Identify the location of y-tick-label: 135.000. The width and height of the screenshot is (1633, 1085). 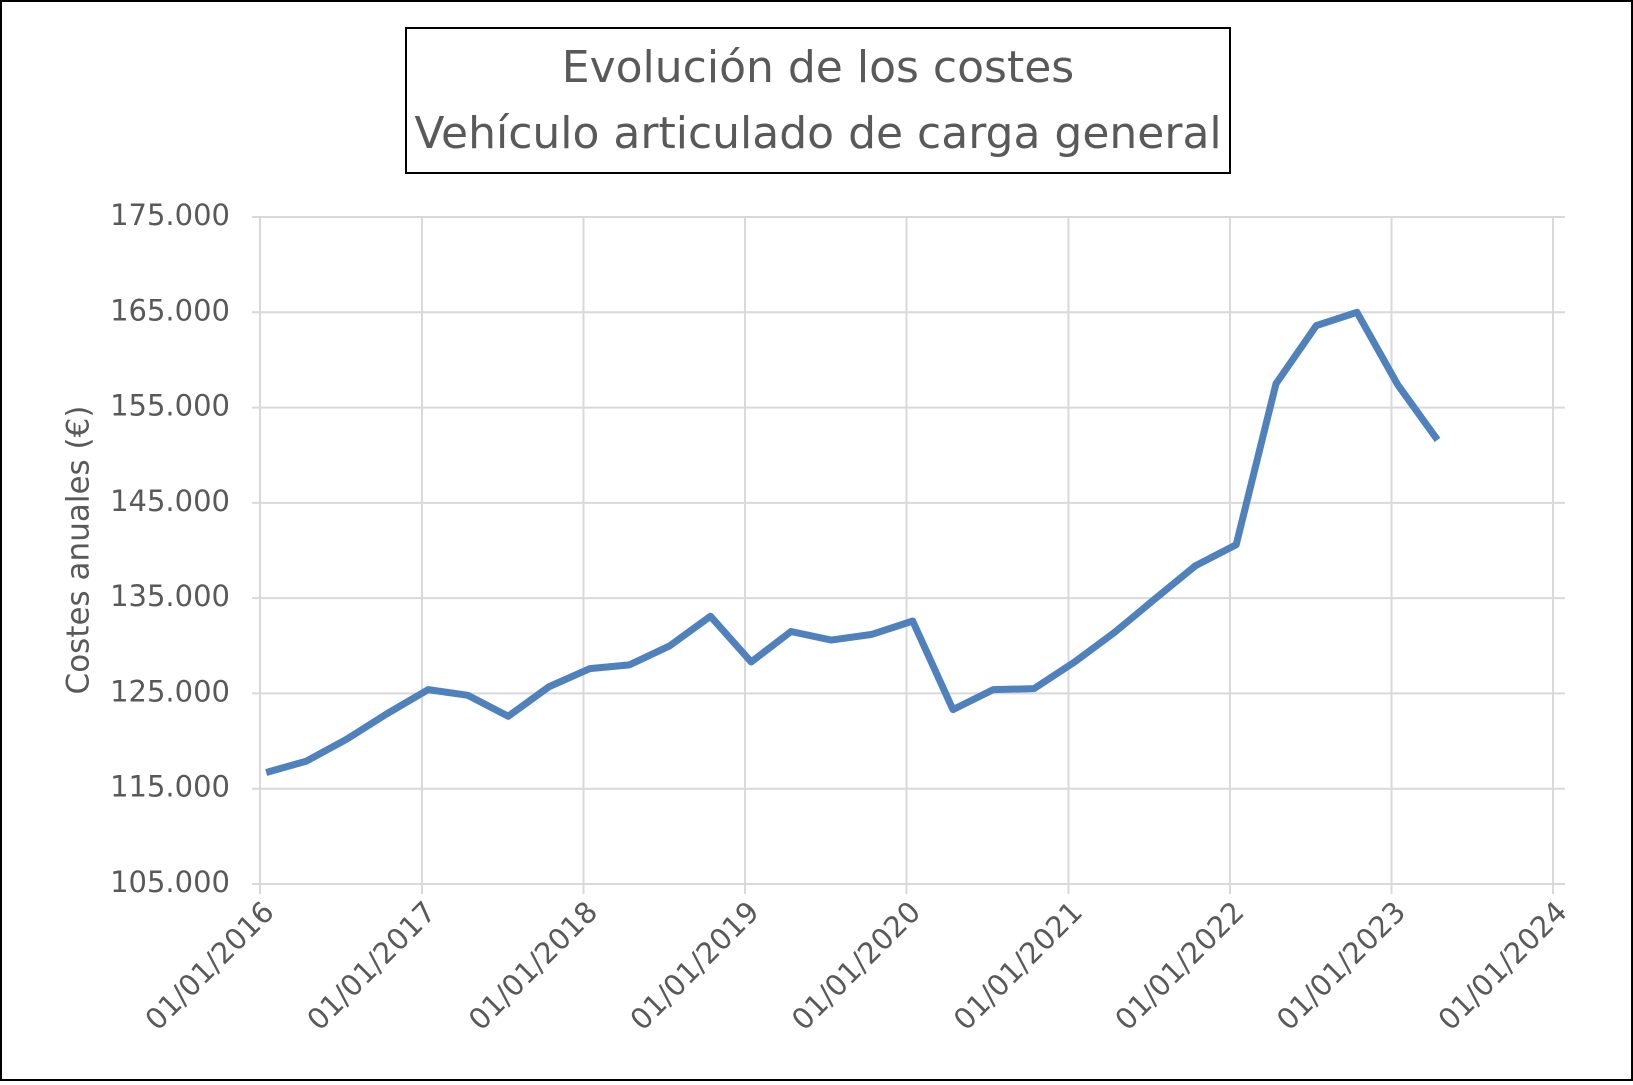
(170, 596).